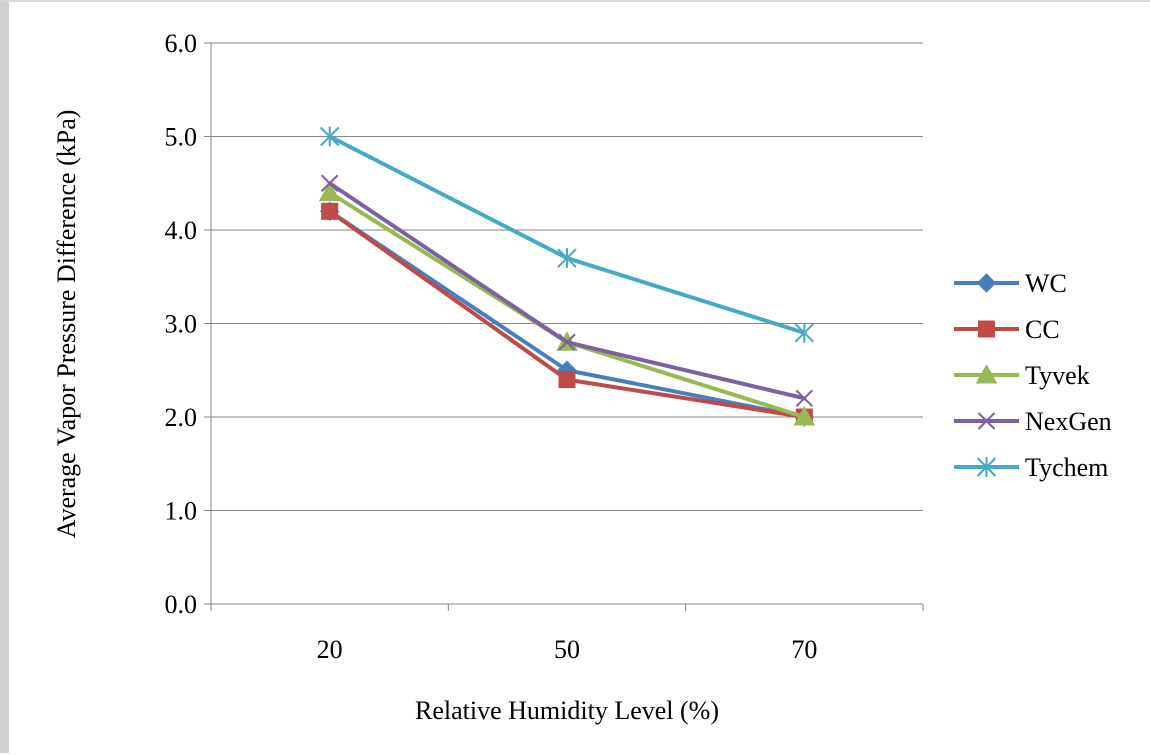 The width and height of the screenshot is (1150, 755). What do you see at coordinates (181, 604) in the screenshot?
I see `y-tick-label: 0.0` at bounding box center [181, 604].